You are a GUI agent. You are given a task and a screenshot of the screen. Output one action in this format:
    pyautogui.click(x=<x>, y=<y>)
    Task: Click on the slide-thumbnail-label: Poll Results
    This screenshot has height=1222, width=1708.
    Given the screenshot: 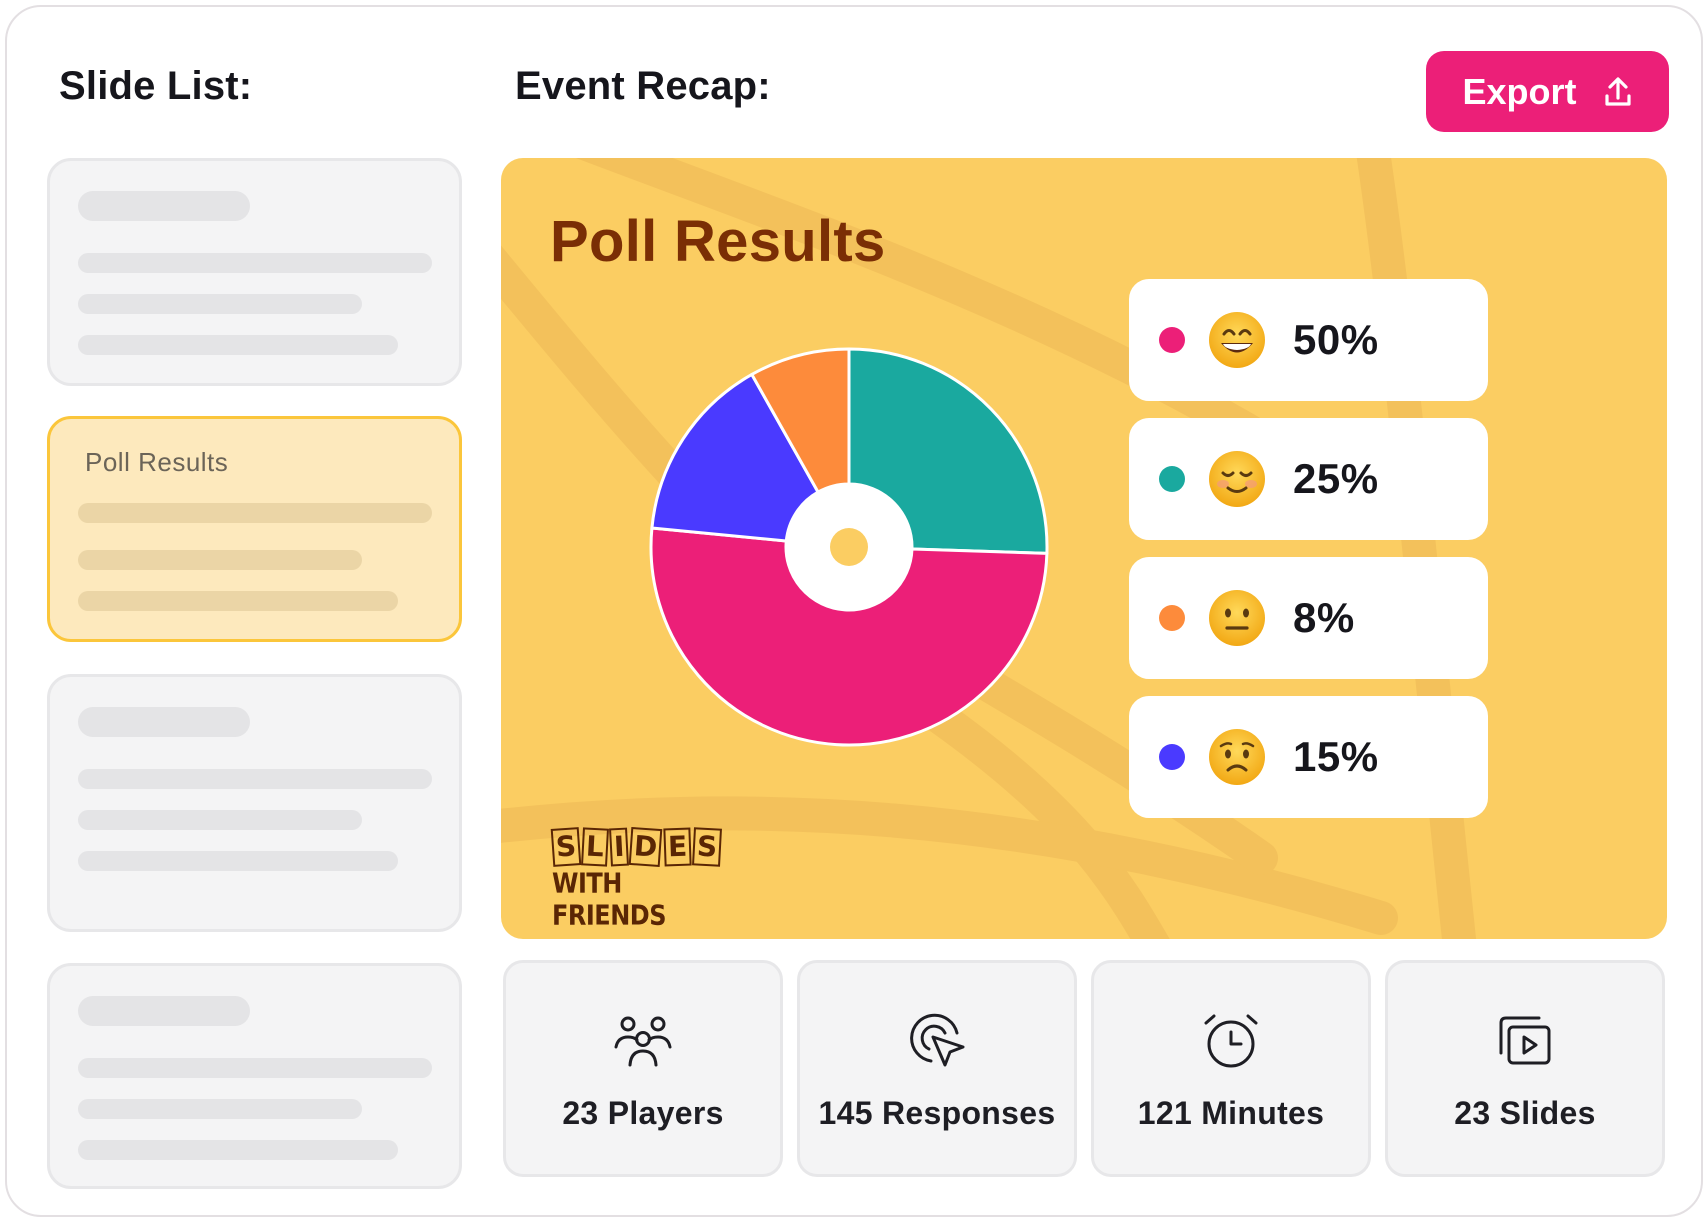 What is the action you would take?
    pyautogui.click(x=157, y=462)
    